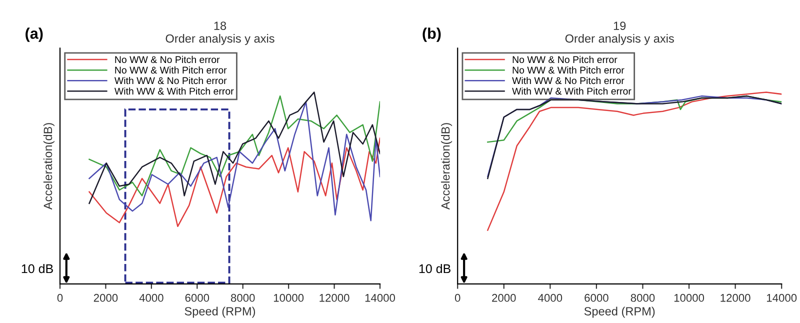  I want to click on chart-title: 19, so click(620, 26).